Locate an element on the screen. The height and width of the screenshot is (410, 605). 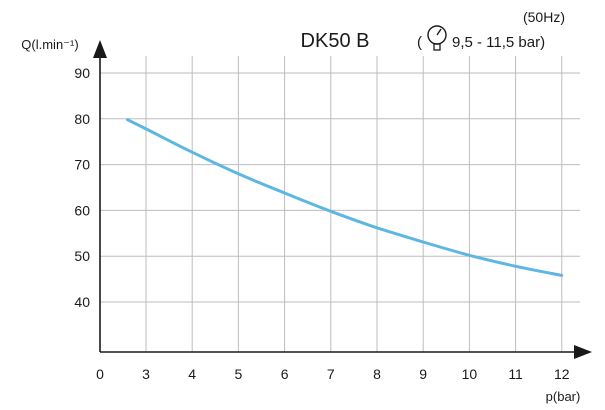
y-tick-label: 90 is located at coordinates (82, 73).